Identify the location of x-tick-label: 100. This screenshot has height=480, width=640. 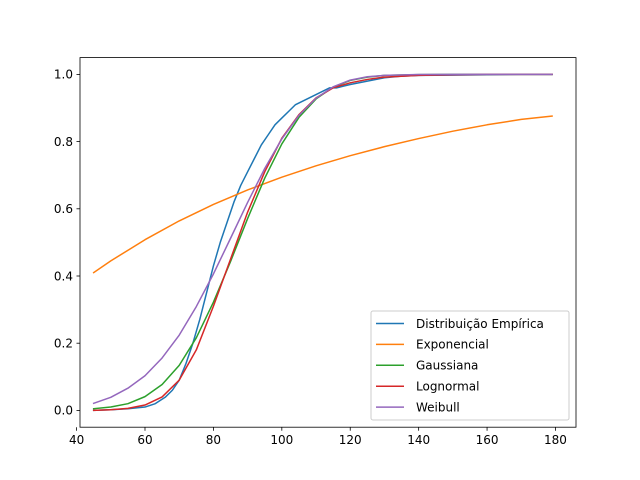
(281, 440).